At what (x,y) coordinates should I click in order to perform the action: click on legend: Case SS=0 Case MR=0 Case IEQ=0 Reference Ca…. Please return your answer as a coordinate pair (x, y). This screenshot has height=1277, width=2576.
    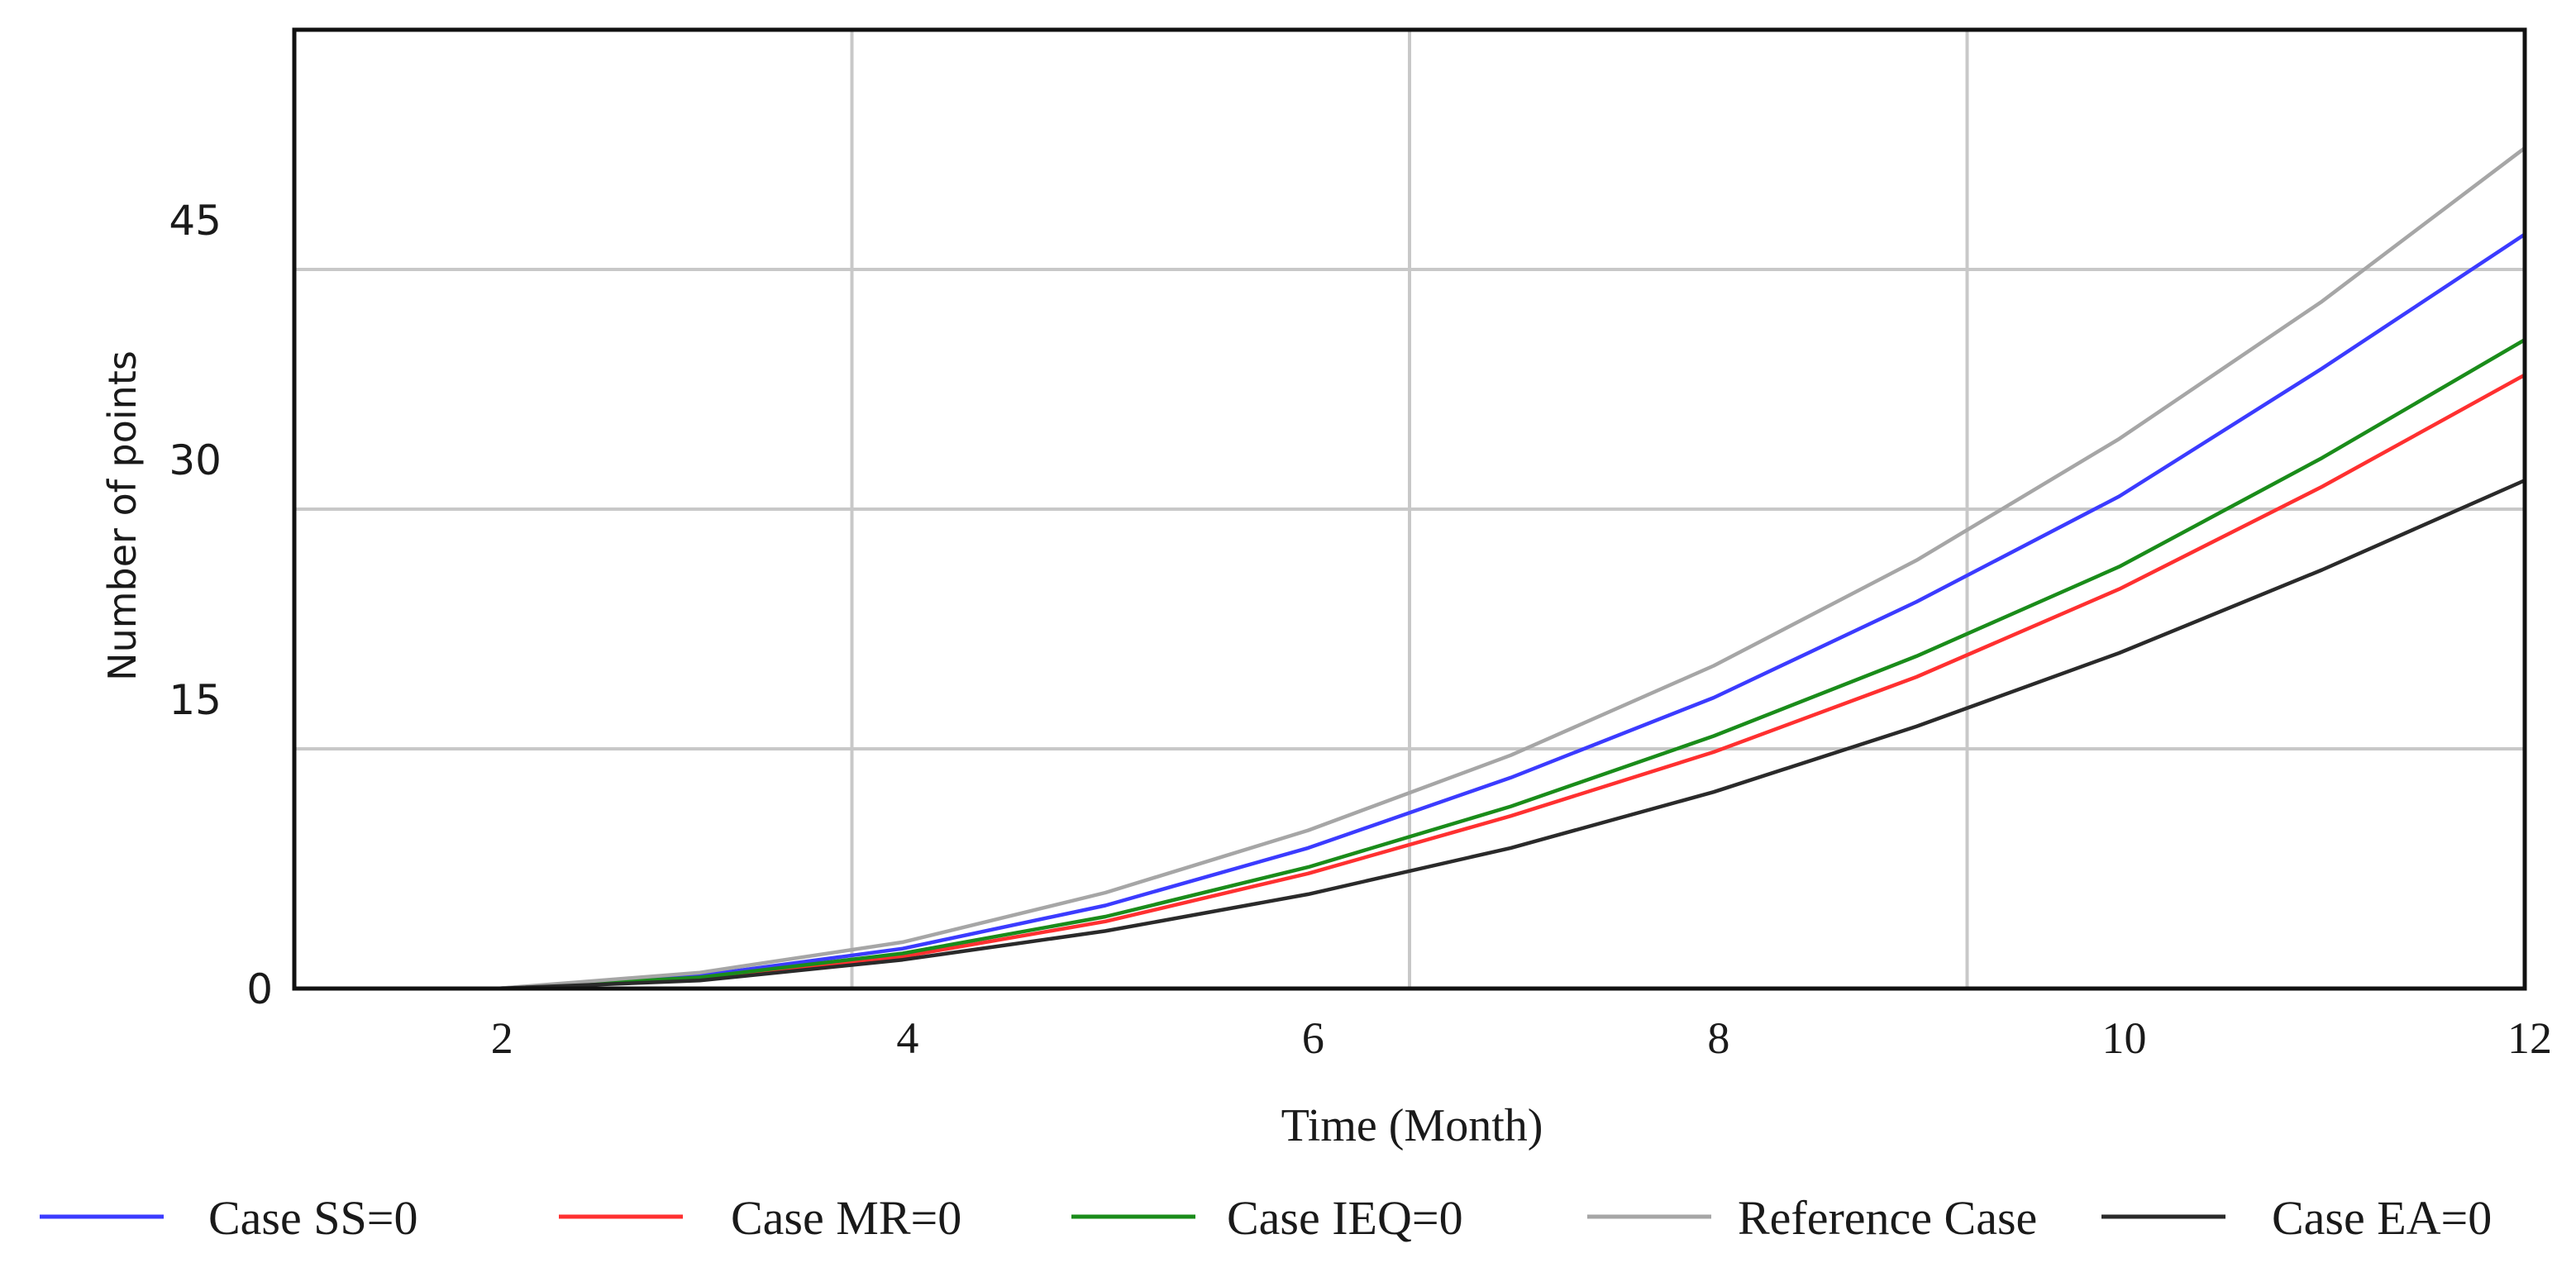
    Looking at the image, I should click on (1266, 1218).